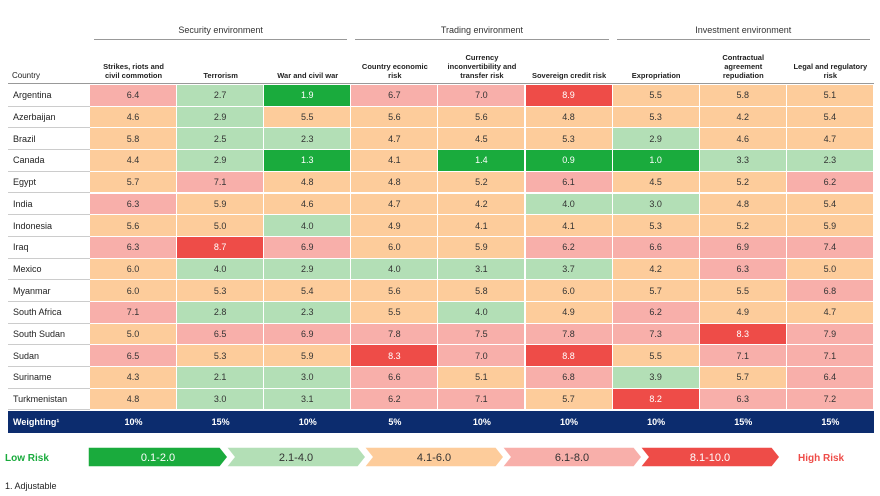 The width and height of the screenshot is (880, 496). Describe the element at coordinates (49, 356) in the screenshot. I see `country-cell: Sudan` at that location.